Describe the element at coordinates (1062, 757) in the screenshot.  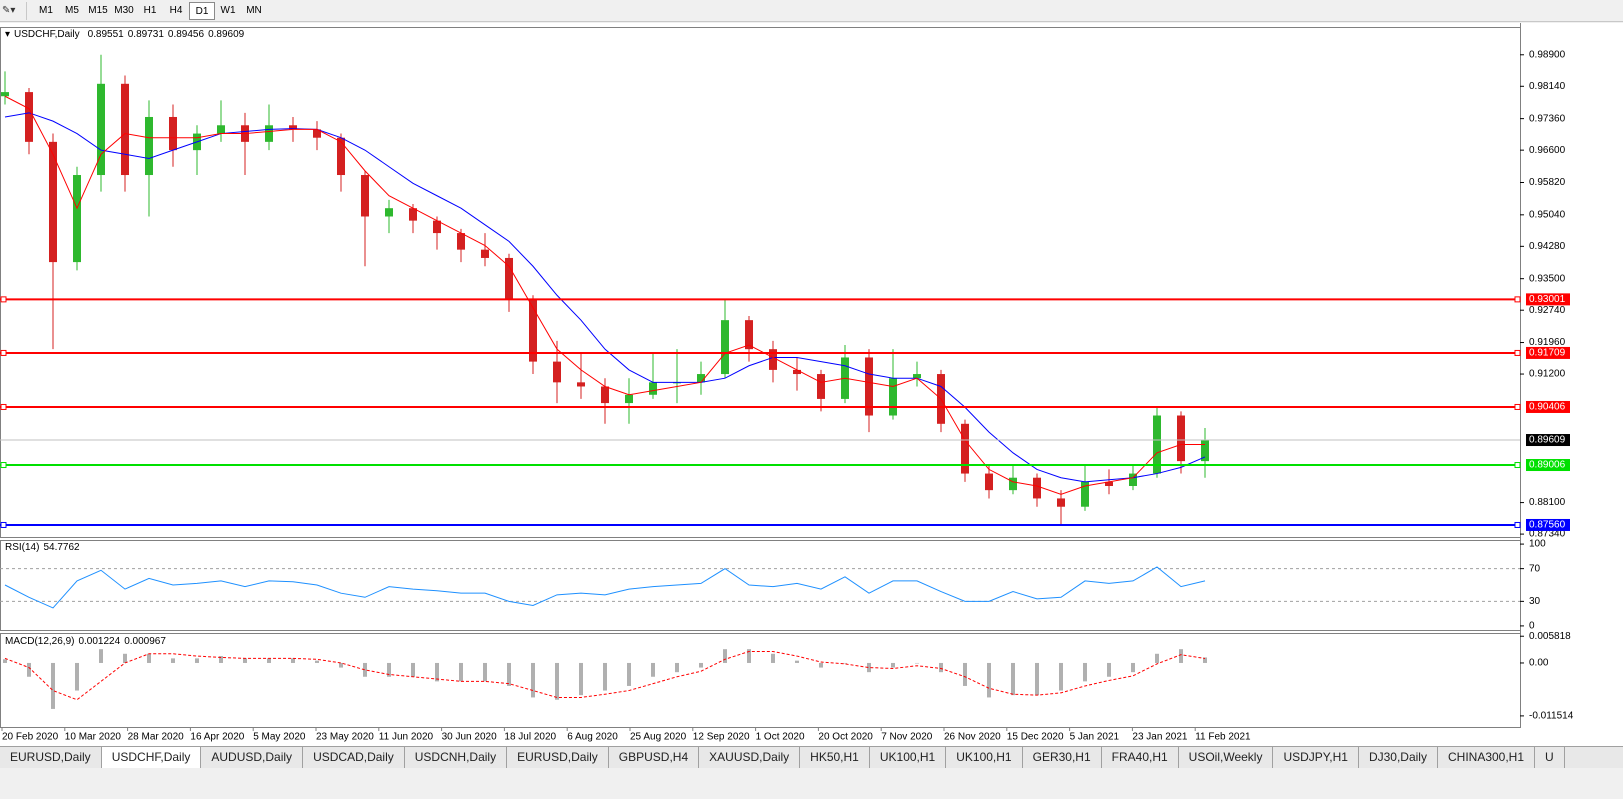
I see `chart-tab: GER30,H1` at that location.